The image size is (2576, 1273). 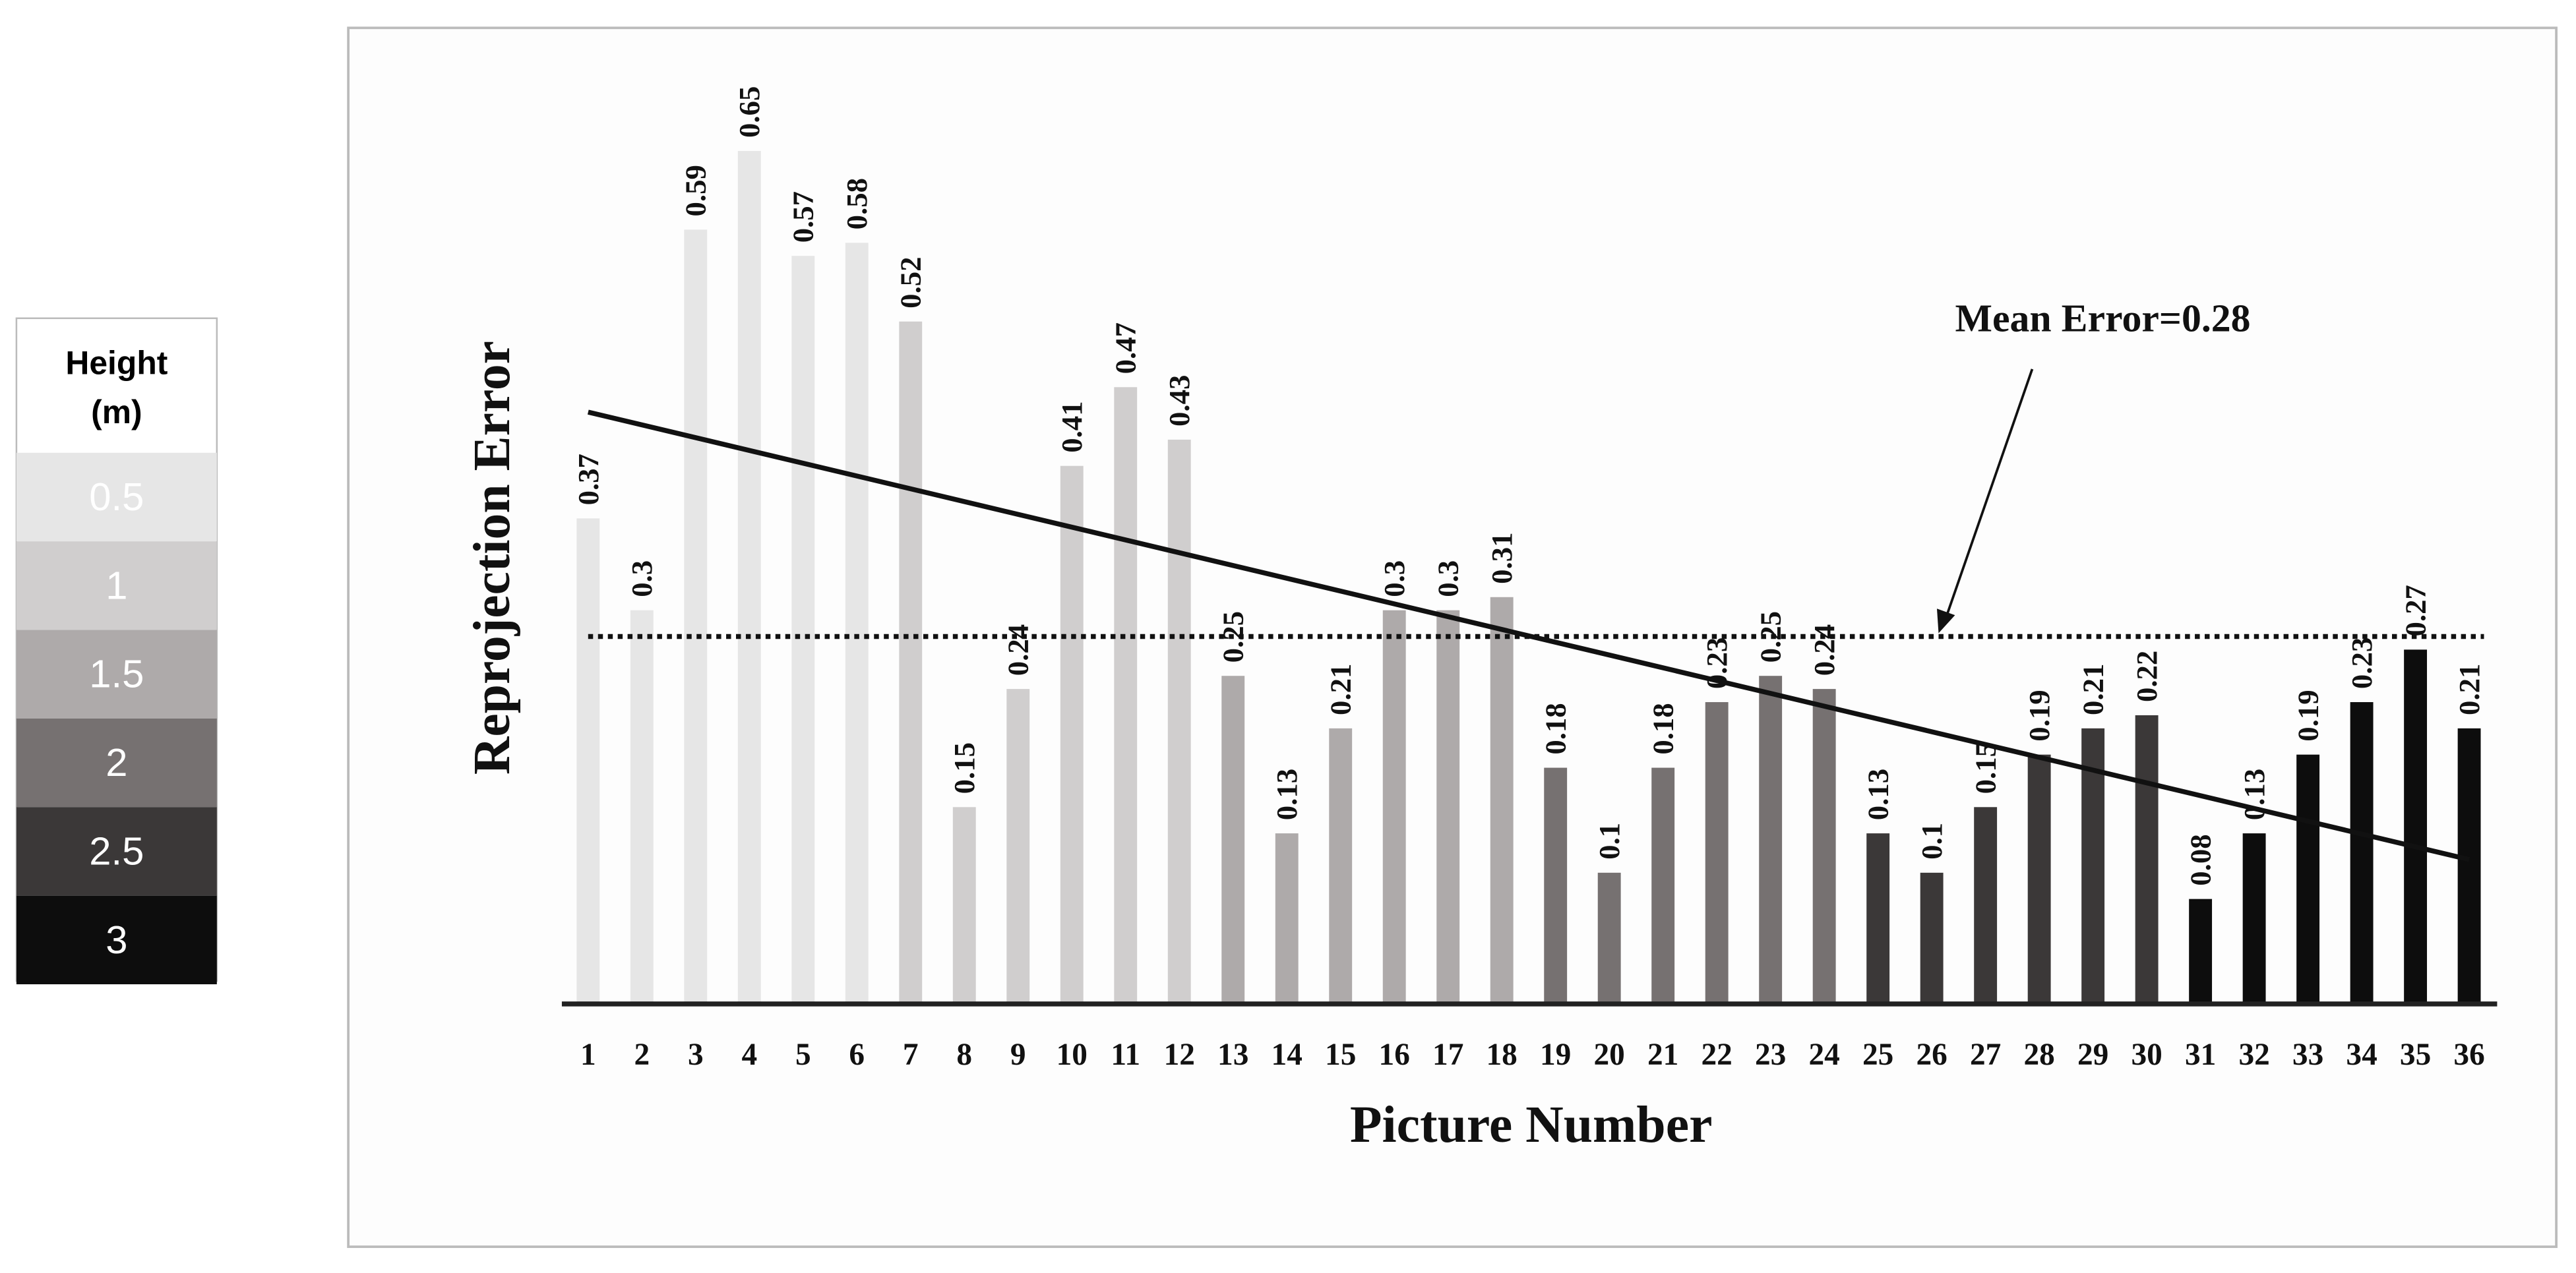 I want to click on value-label: 0.43, so click(x=1179, y=401).